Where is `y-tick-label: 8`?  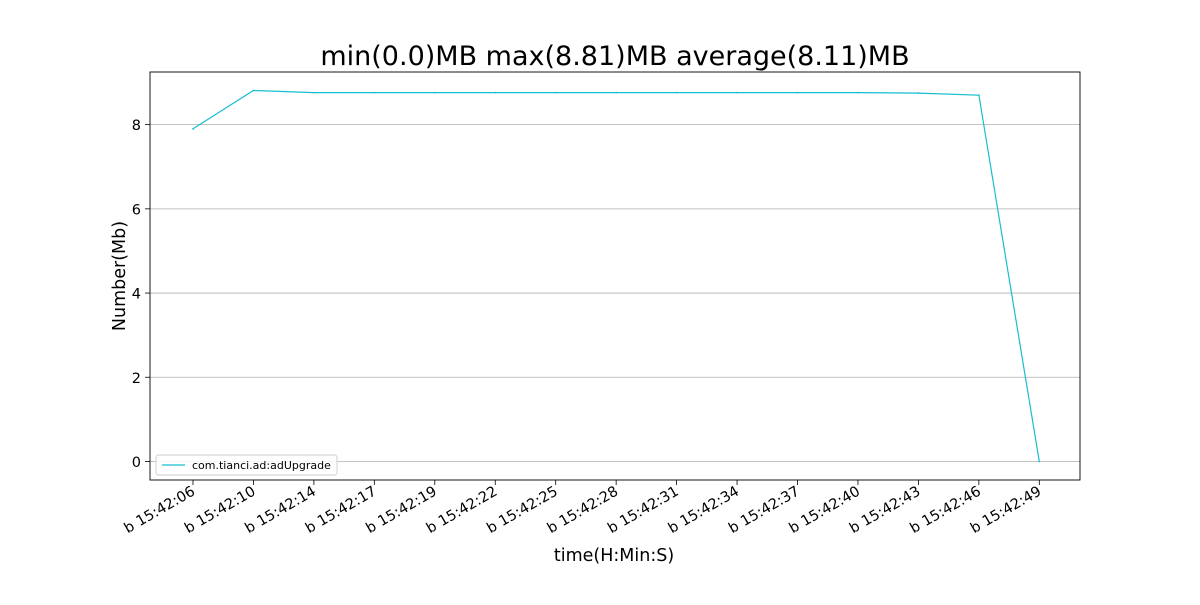 y-tick-label: 8 is located at coordinates (136, 126).